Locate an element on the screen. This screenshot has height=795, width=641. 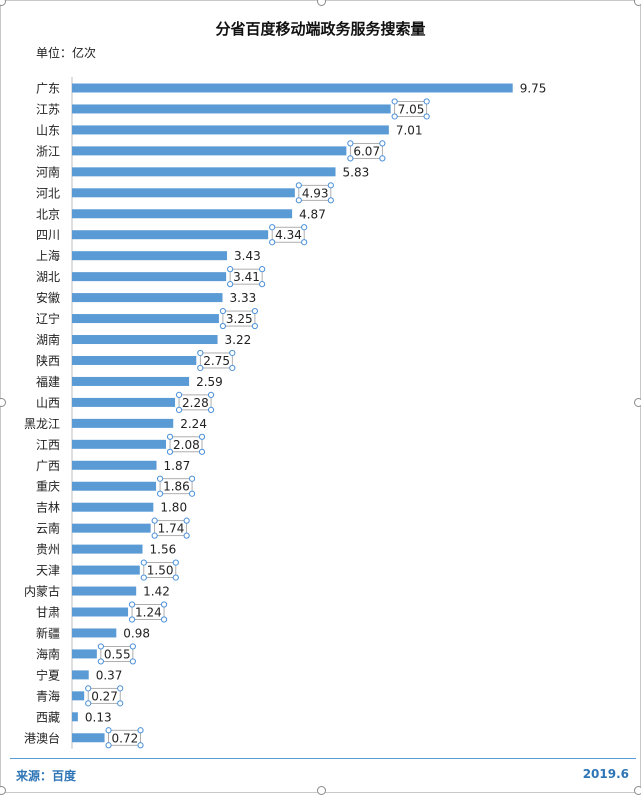
resize-handle-top-right is located at coordinates (637, 3).